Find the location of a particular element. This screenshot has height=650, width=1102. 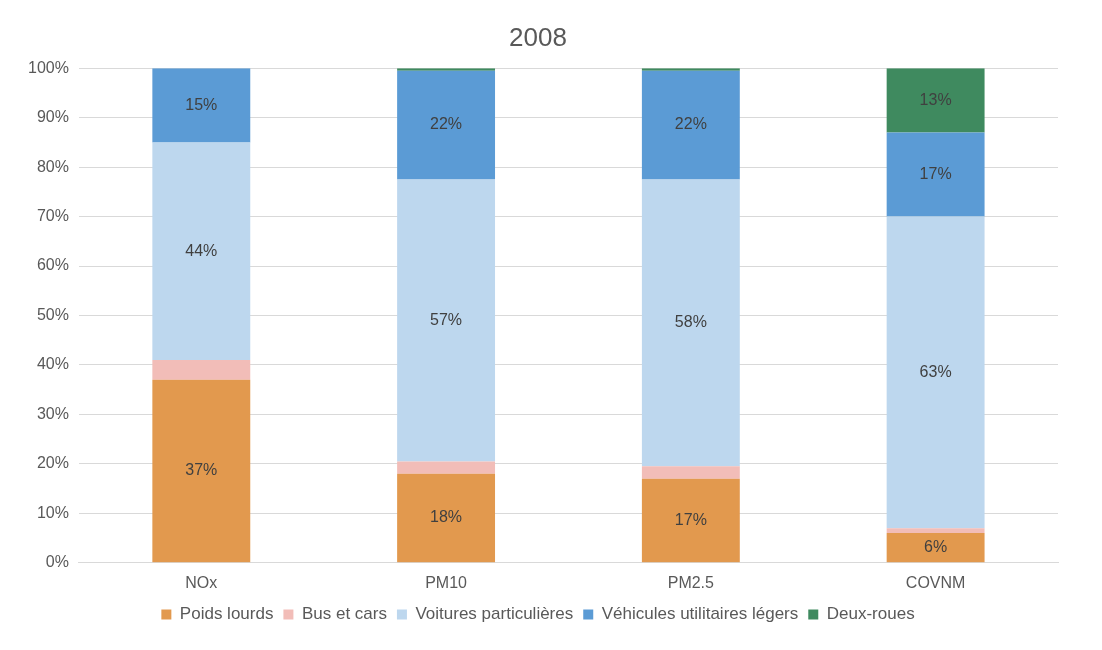

data-label: 15% is located at coordinates (201, 104).